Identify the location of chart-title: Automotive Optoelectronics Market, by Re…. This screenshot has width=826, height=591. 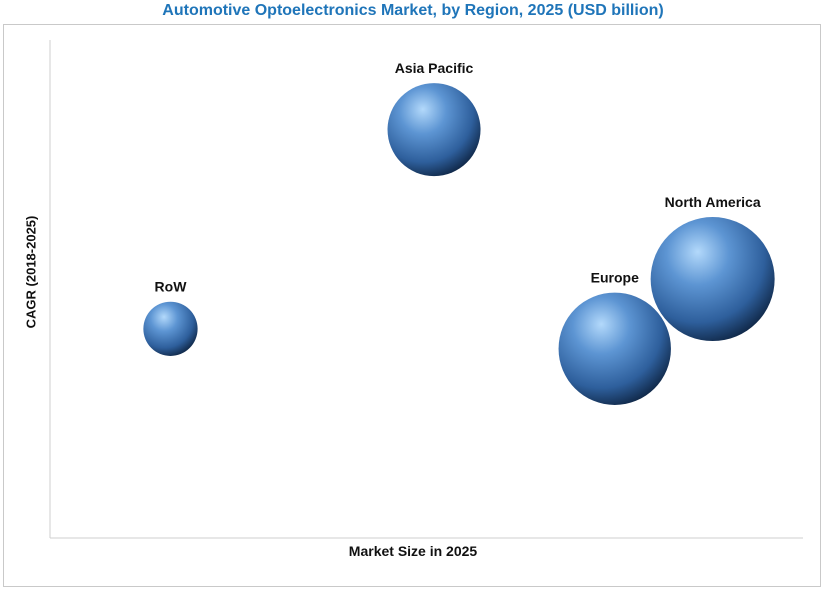
(413, 10).